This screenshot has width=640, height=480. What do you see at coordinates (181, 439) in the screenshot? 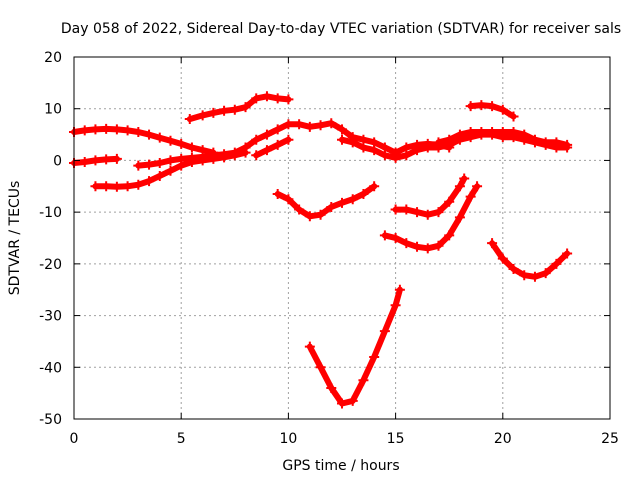
I see `x-tick-label: 5` at bounding box center [181, 439].